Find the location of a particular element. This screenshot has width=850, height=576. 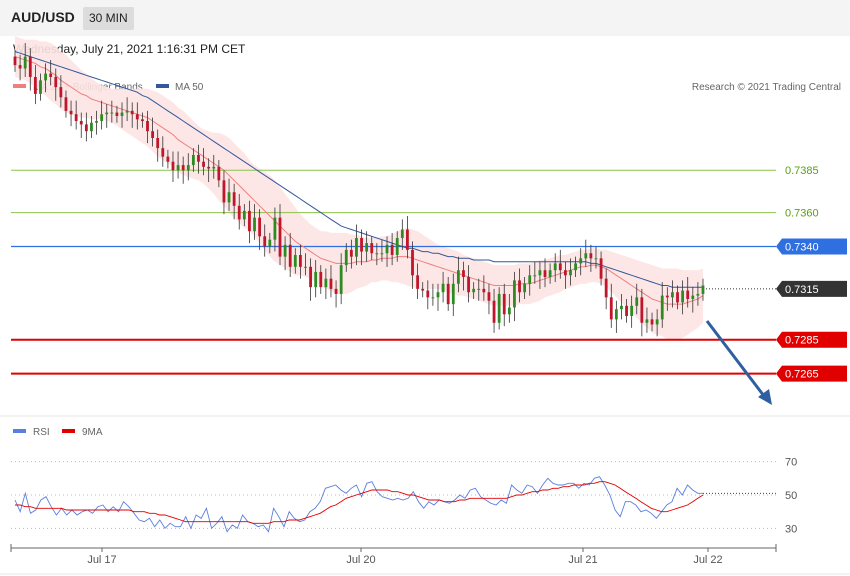

level-labels: 0.7385 0.7360 0.7340 0.7315 0.7285 0.7265 is located at coordinates (811, 273).